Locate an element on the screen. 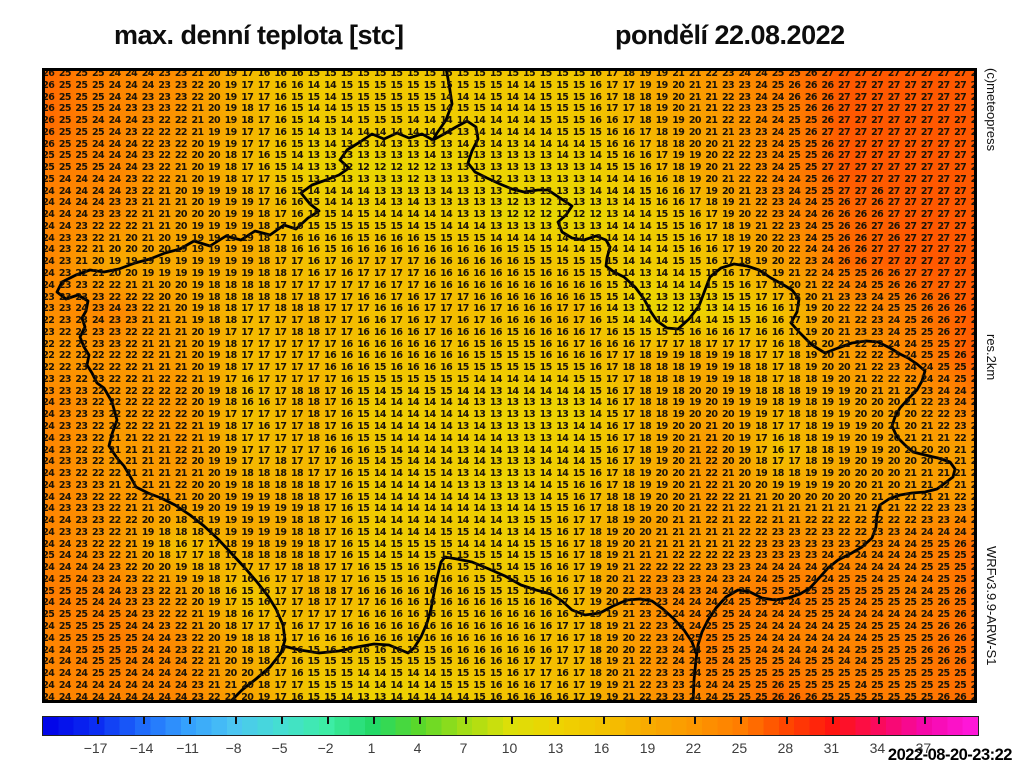 Image resolution: width=1024 pixels, height=768 pixels. temp-cell: 12 is located at coordinates (645, 297).